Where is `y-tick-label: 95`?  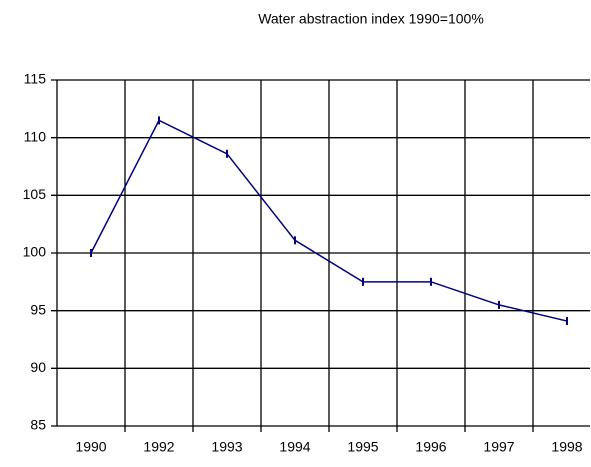
y-tick-label: 95 is located at coordinates (38, 309).